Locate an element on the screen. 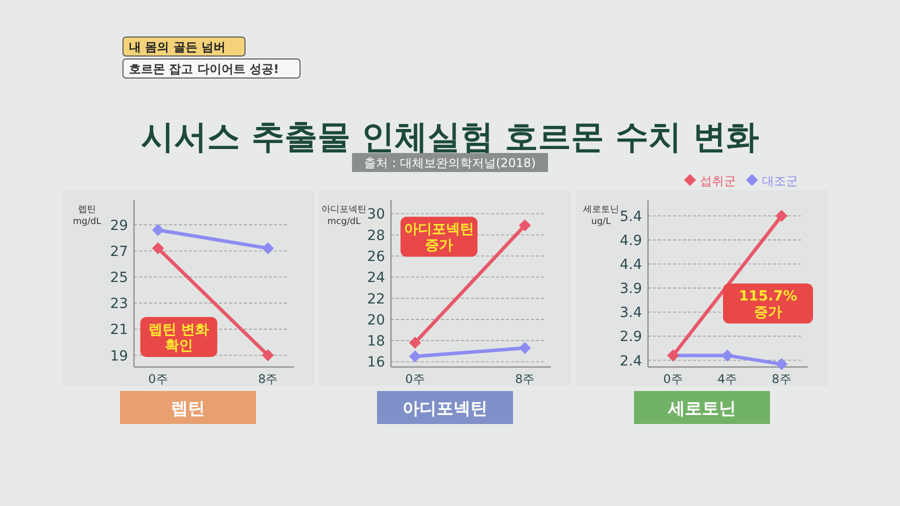 This screenshot has height=506, width=900. y-tick-label: 27 is located at coordinates (119, 252).